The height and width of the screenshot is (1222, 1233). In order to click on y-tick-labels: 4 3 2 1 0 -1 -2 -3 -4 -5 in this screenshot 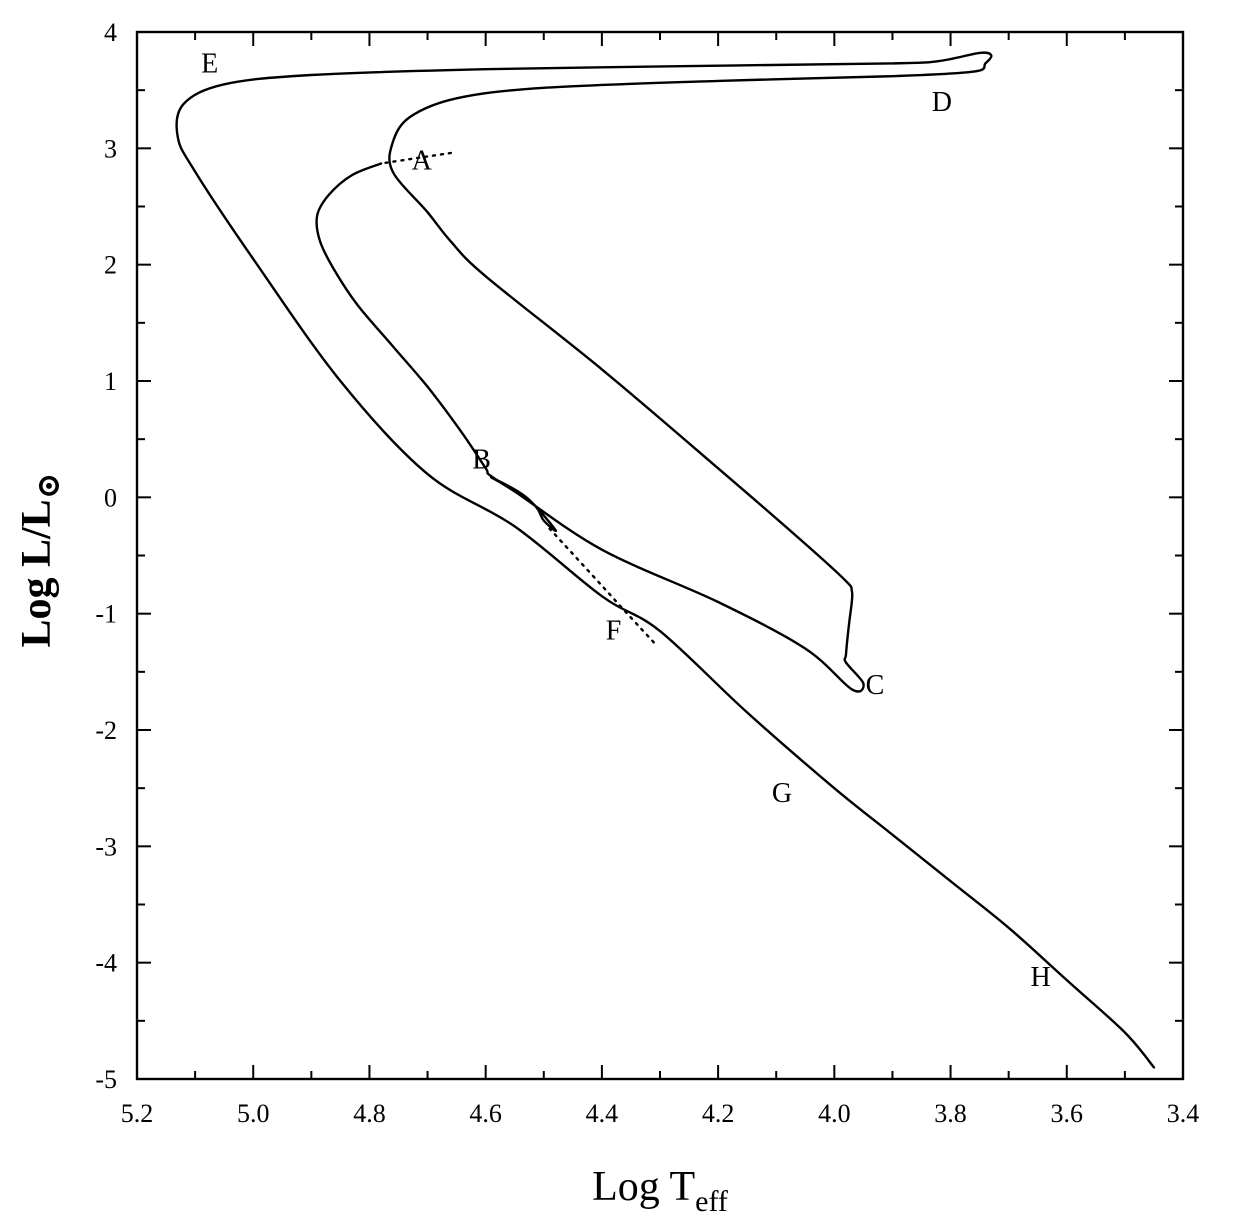, I will do `click(106, 556)`.